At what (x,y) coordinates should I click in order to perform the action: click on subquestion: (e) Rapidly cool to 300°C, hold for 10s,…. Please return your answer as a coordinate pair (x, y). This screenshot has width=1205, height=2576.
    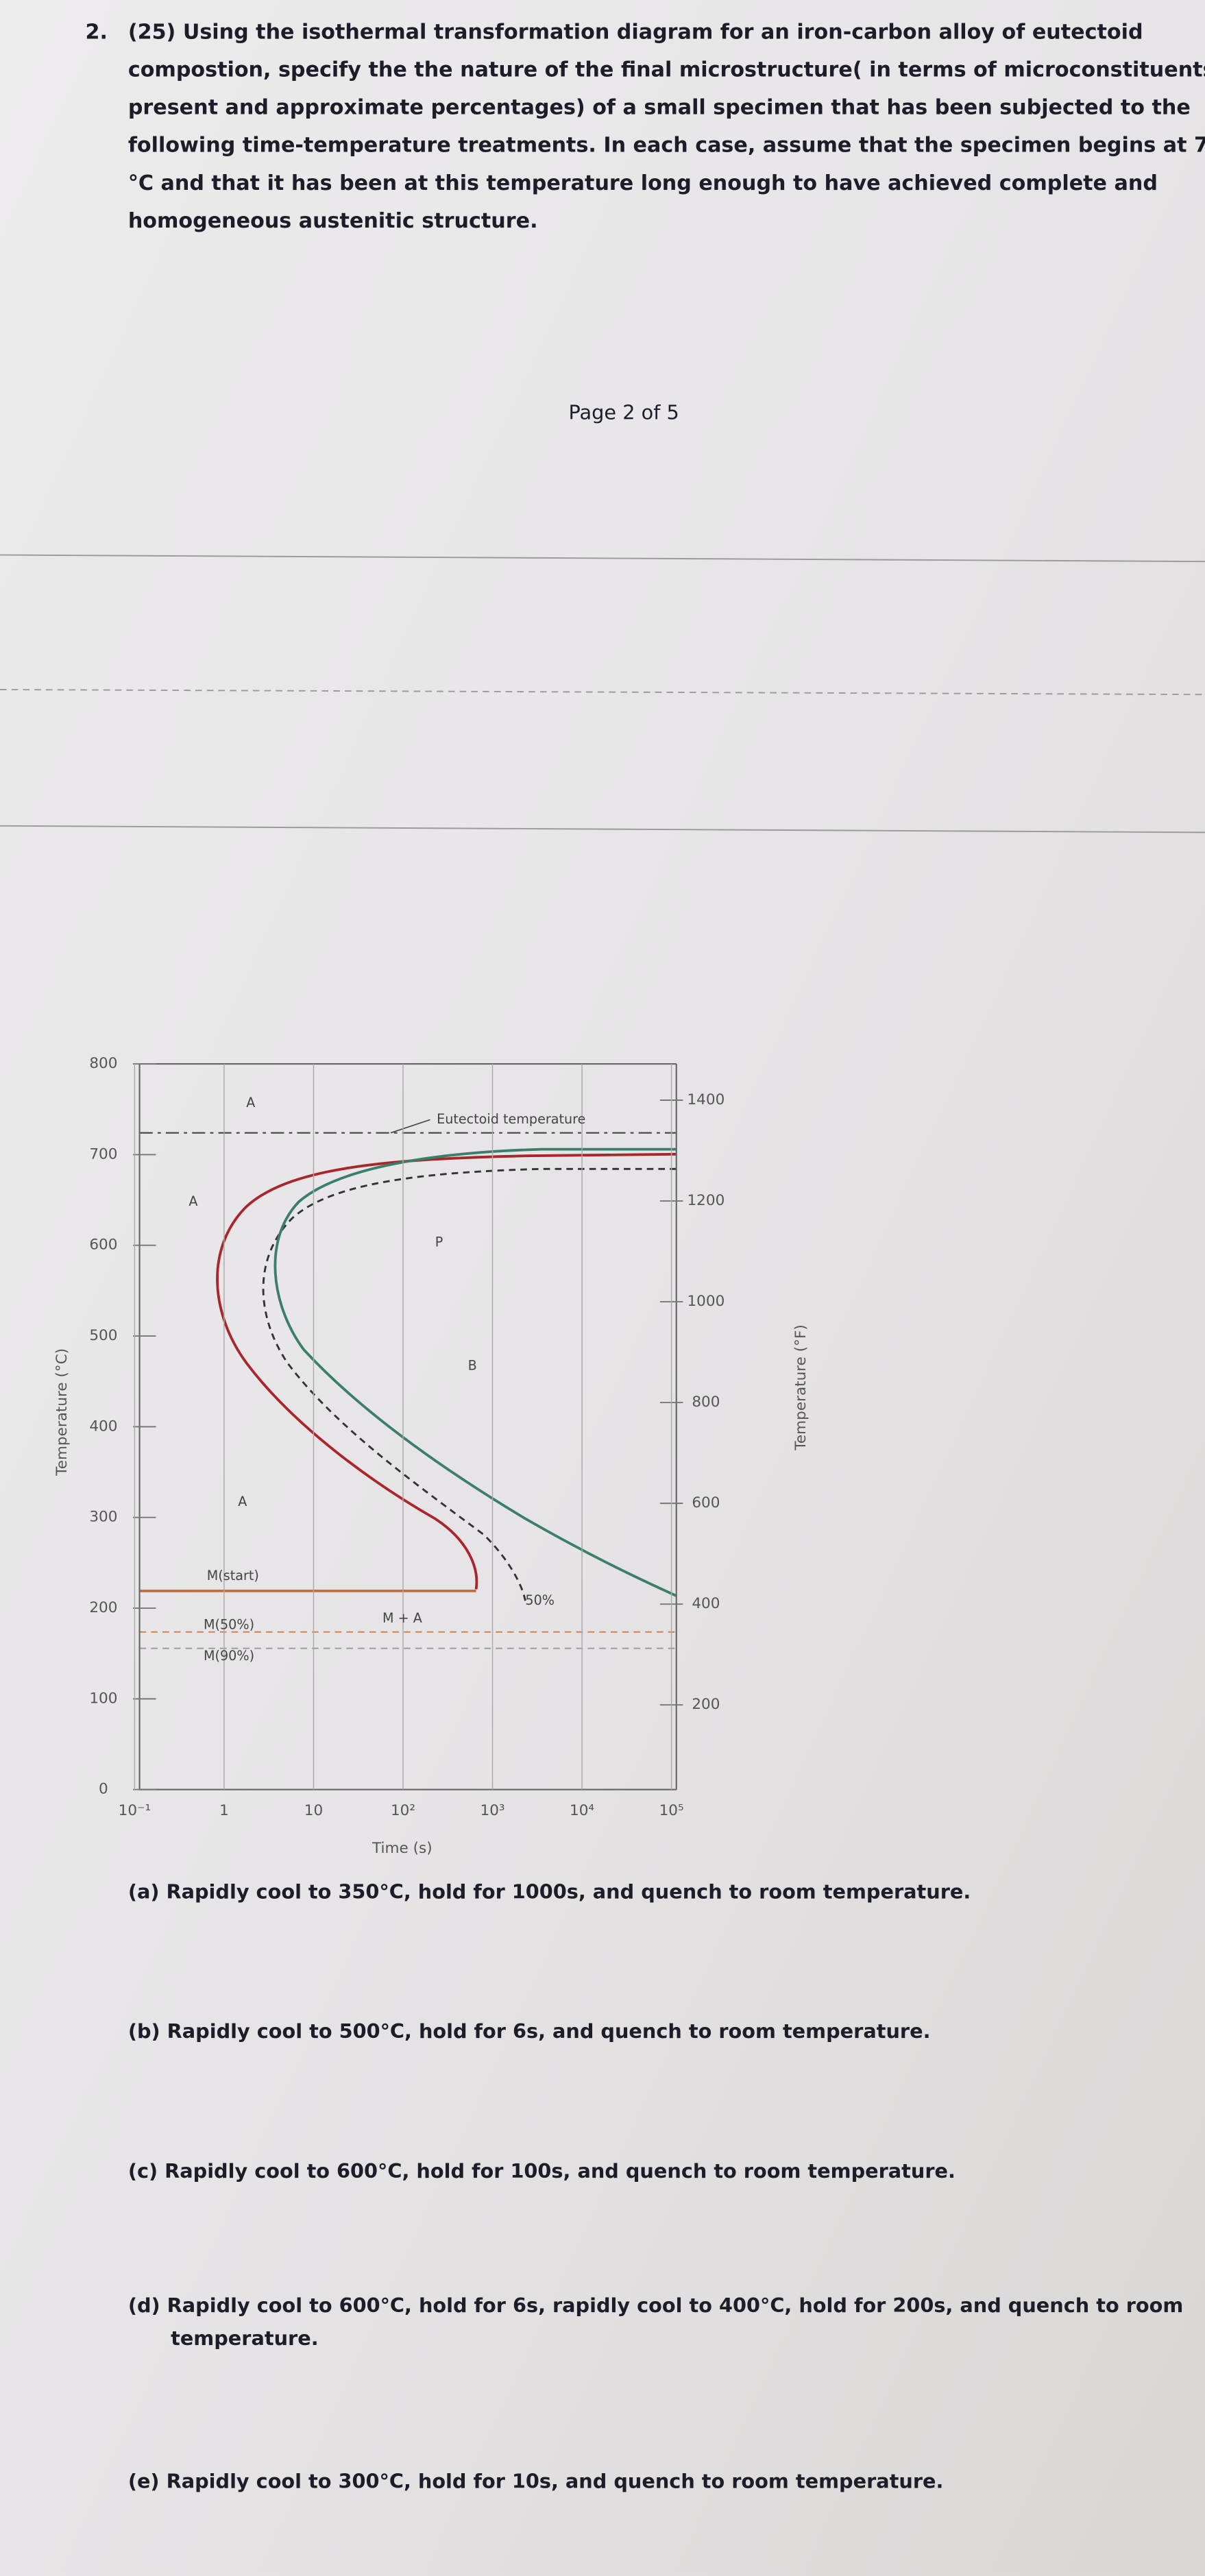
    Looking at the image, I should click on (536, 2480).